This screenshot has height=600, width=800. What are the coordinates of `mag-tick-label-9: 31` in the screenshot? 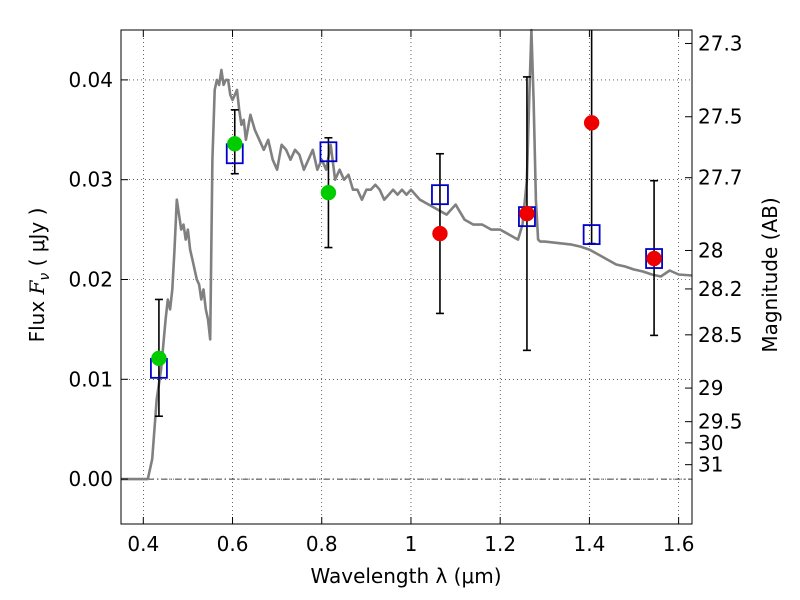 It's located at (710, 465).